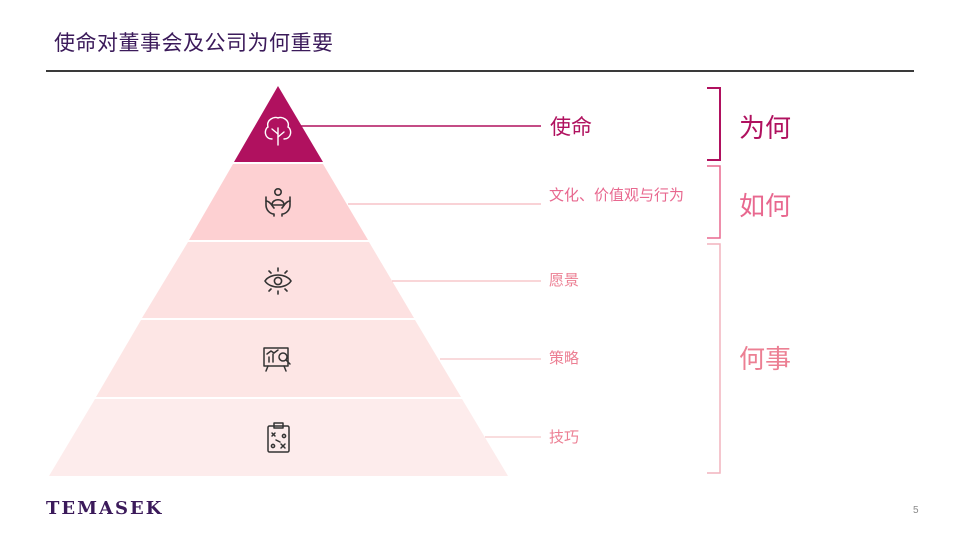 The height and width of the screenshot is (540, 960). I want to click on label-vision: 愿景, so click(564, 280).